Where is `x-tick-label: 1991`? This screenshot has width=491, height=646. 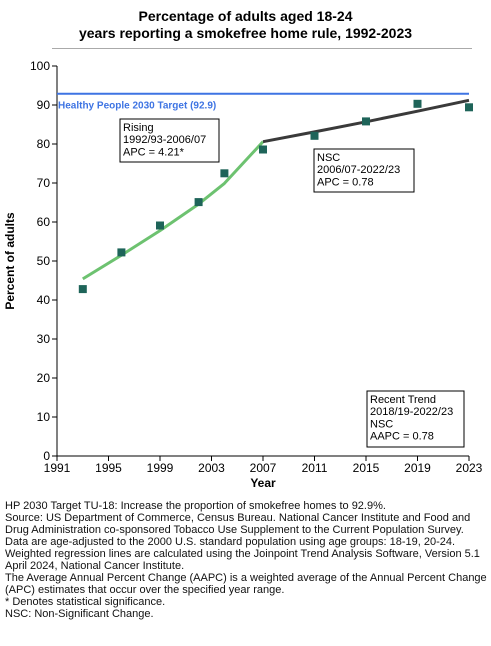
x-tick-label: 1991 is located at coordinates (57, 468).